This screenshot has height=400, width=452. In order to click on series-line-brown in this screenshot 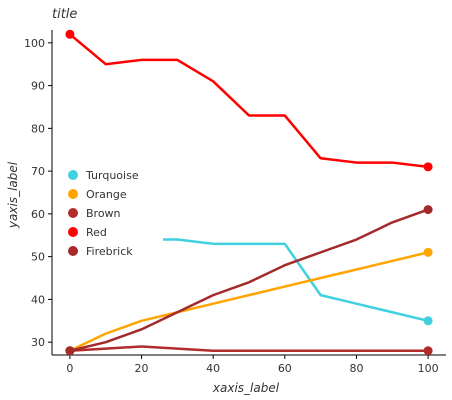, I will do `click(249, 348)`.